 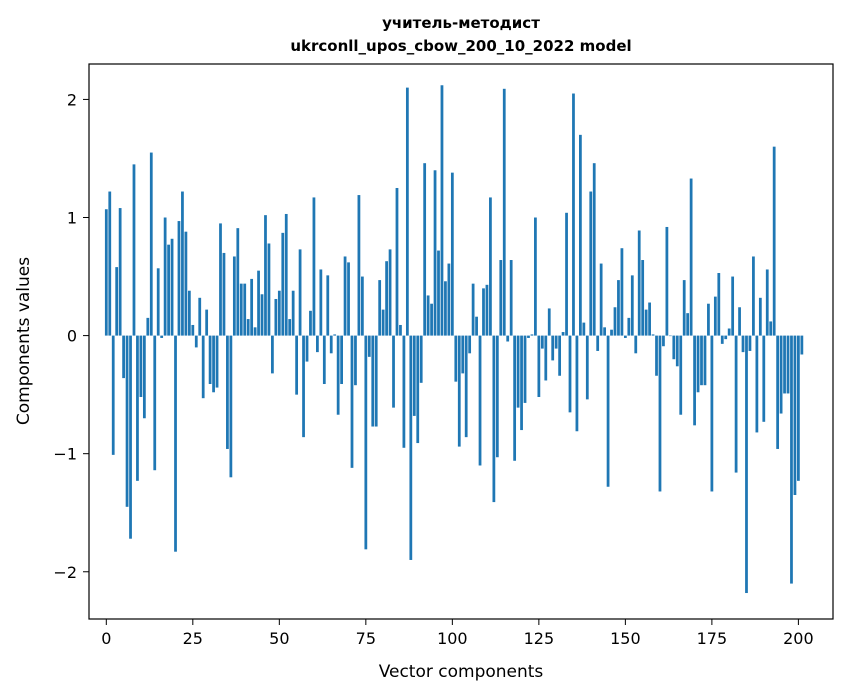 What do you see at coordinates (539, 638) in the screenshot?
I see `x-tick-label: 125` at bounding box center [539, 638].